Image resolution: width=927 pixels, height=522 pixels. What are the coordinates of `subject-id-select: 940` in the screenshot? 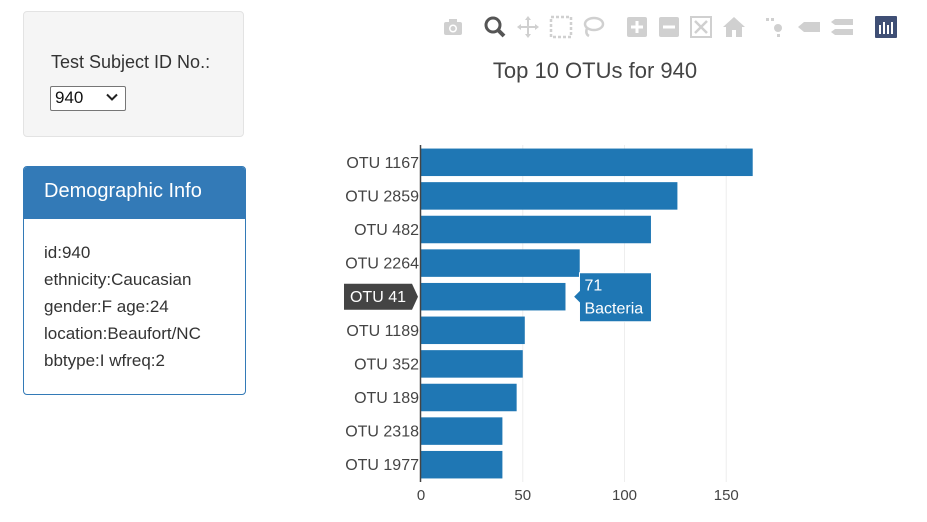 It's located at (88, 98).